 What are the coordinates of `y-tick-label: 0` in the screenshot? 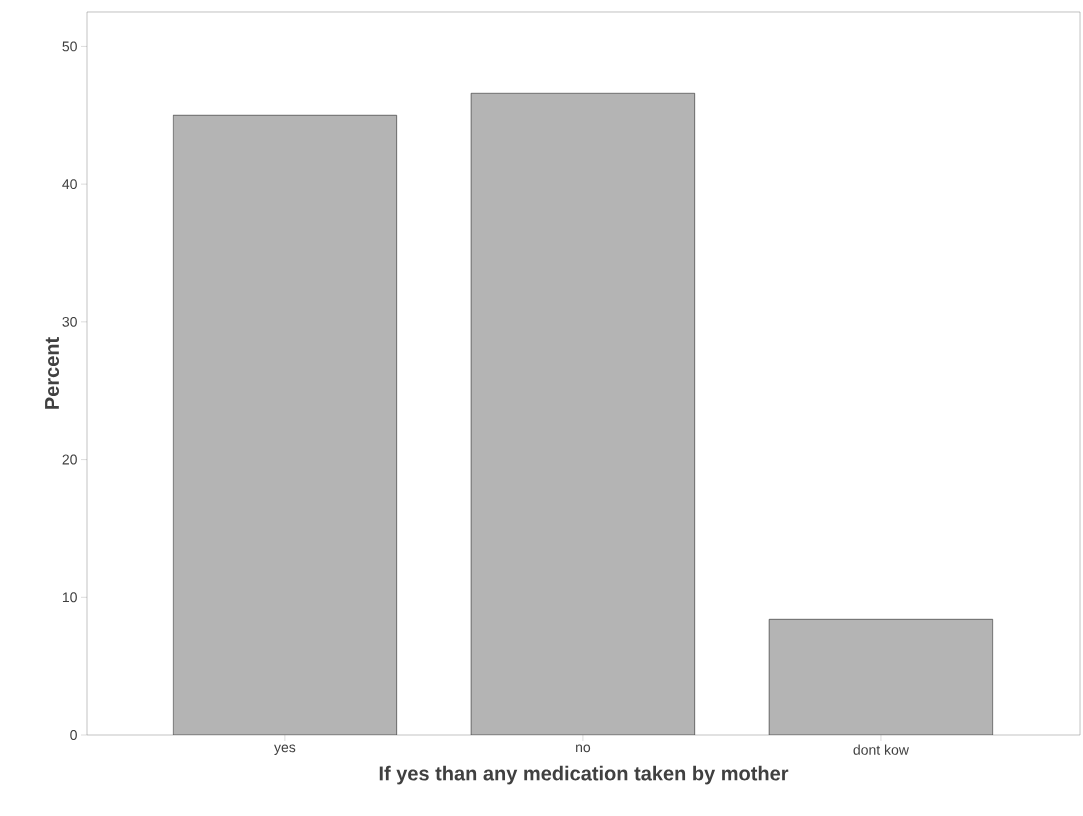 It's located at (73, 735).